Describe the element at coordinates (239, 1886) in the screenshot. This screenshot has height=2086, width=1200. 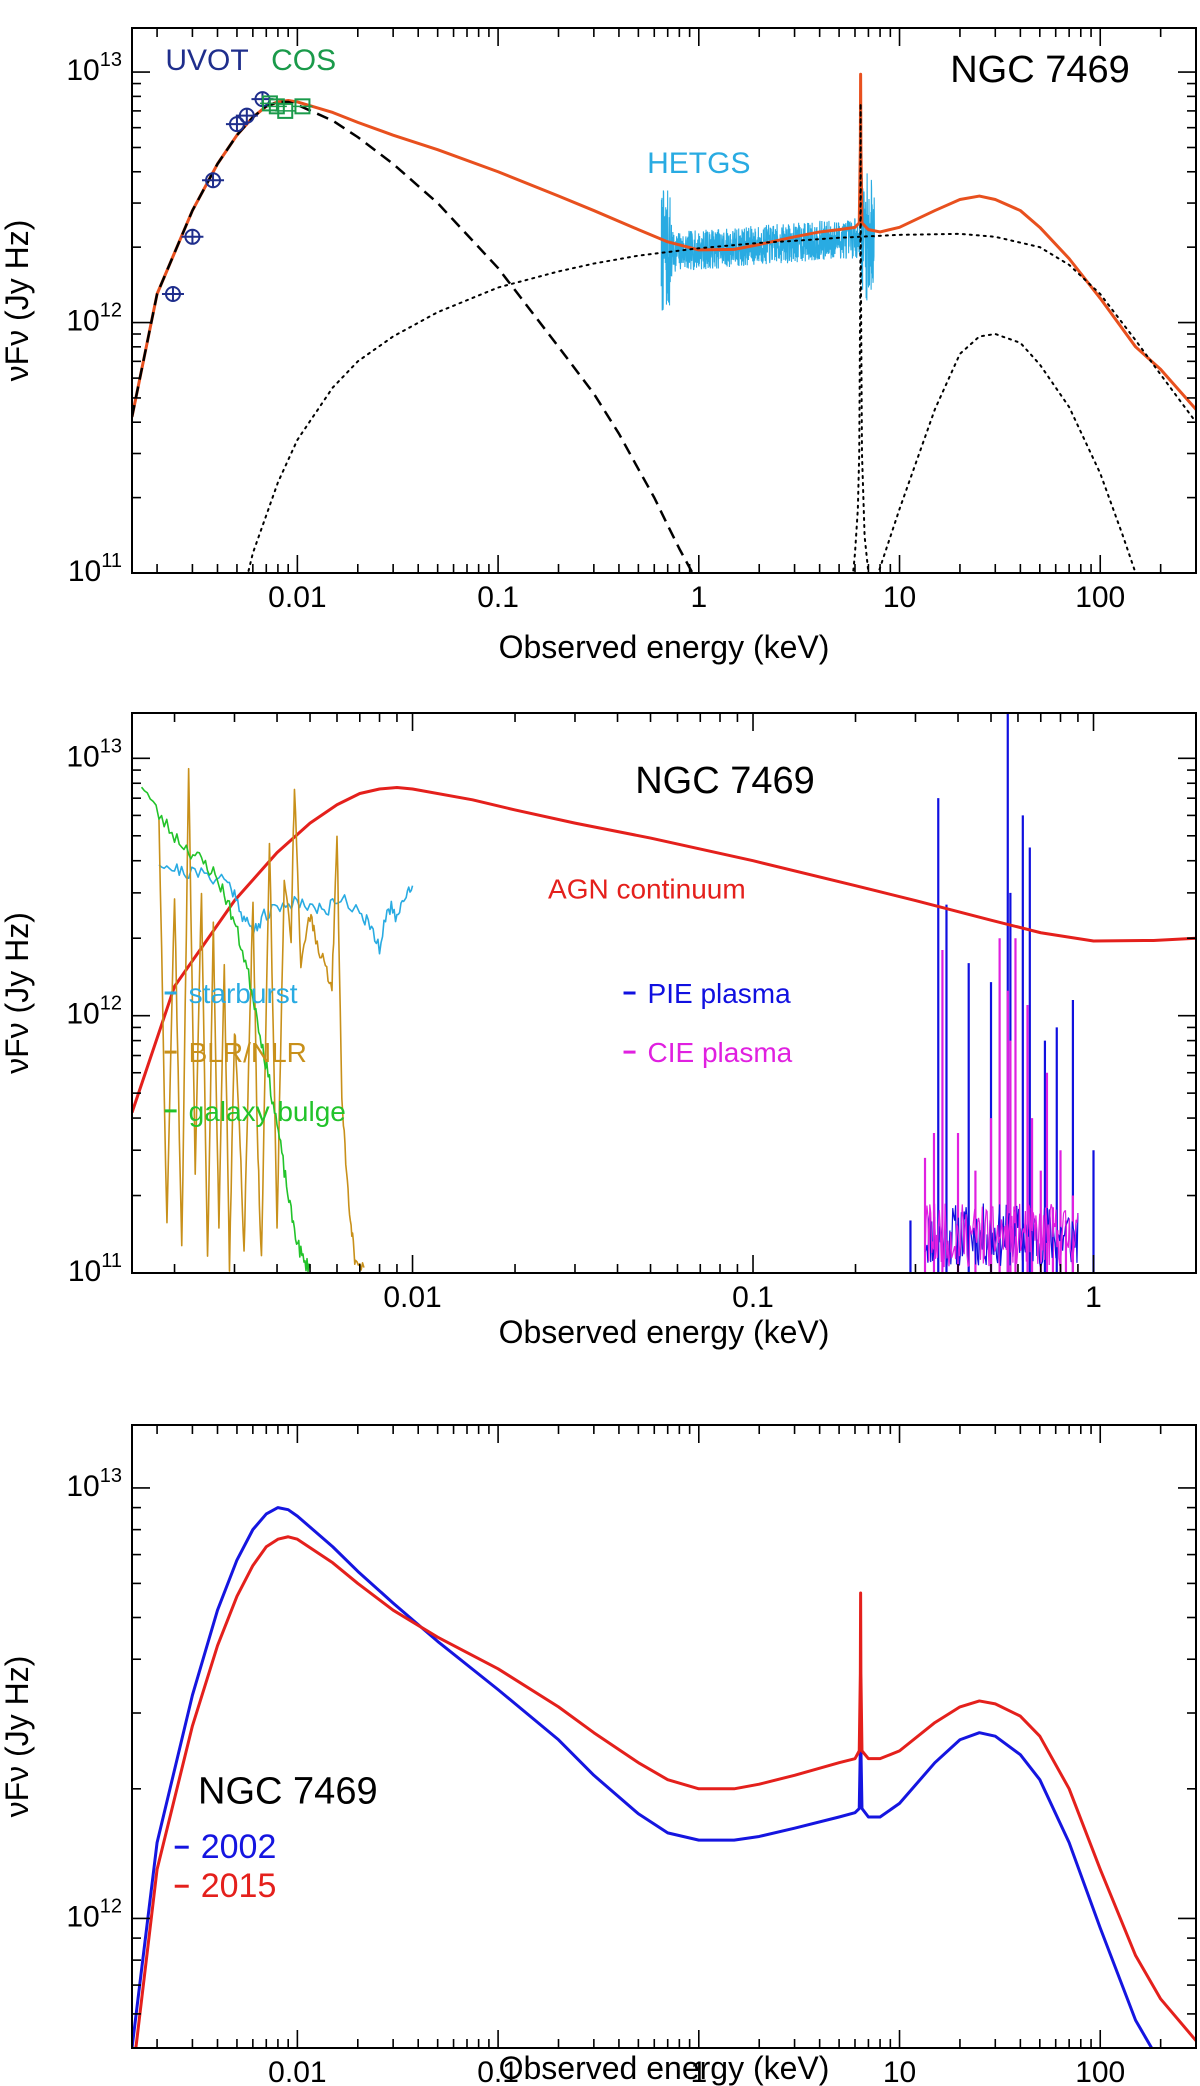
I see `legend-2015: 2015` at that location.